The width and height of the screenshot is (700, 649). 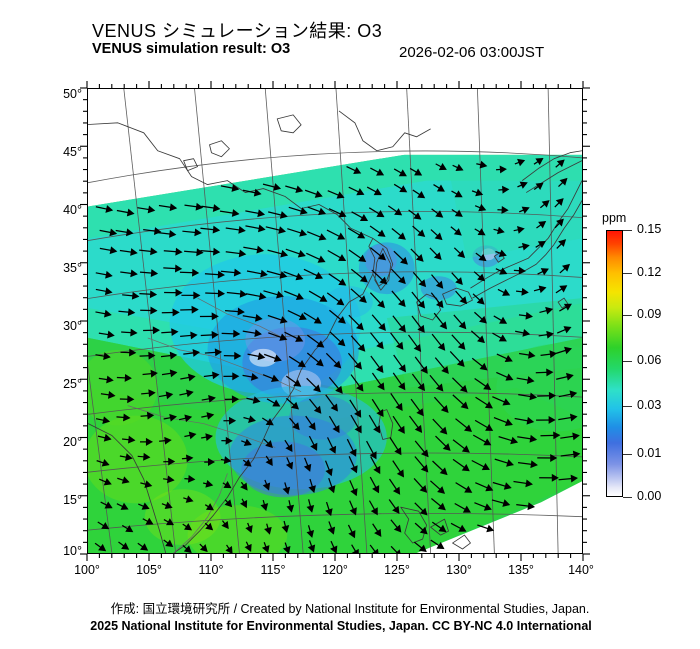 What do you see at coordinates (87, 570) in the screenshot?
I see `x-tick-100: 100°` at bounding box center [87, 570].